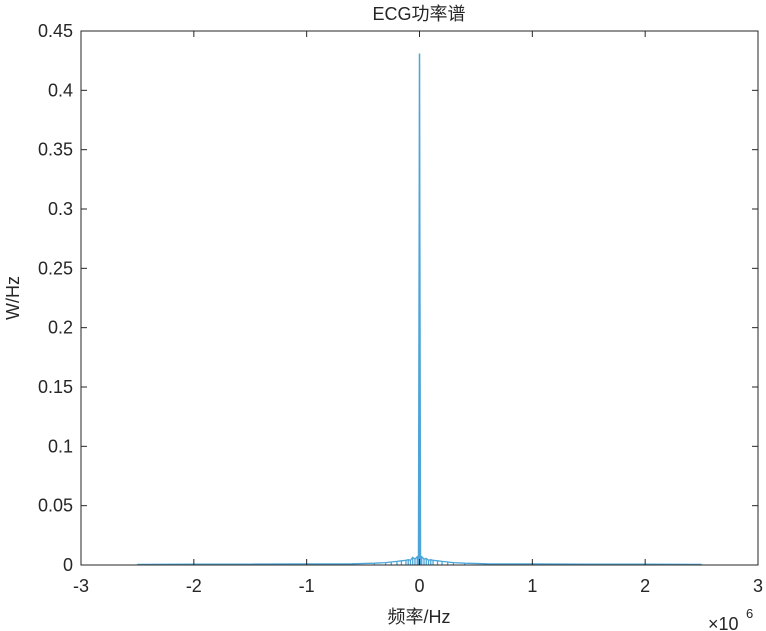  I want to click on y-tick-label: 0.4, so click(60, 90).